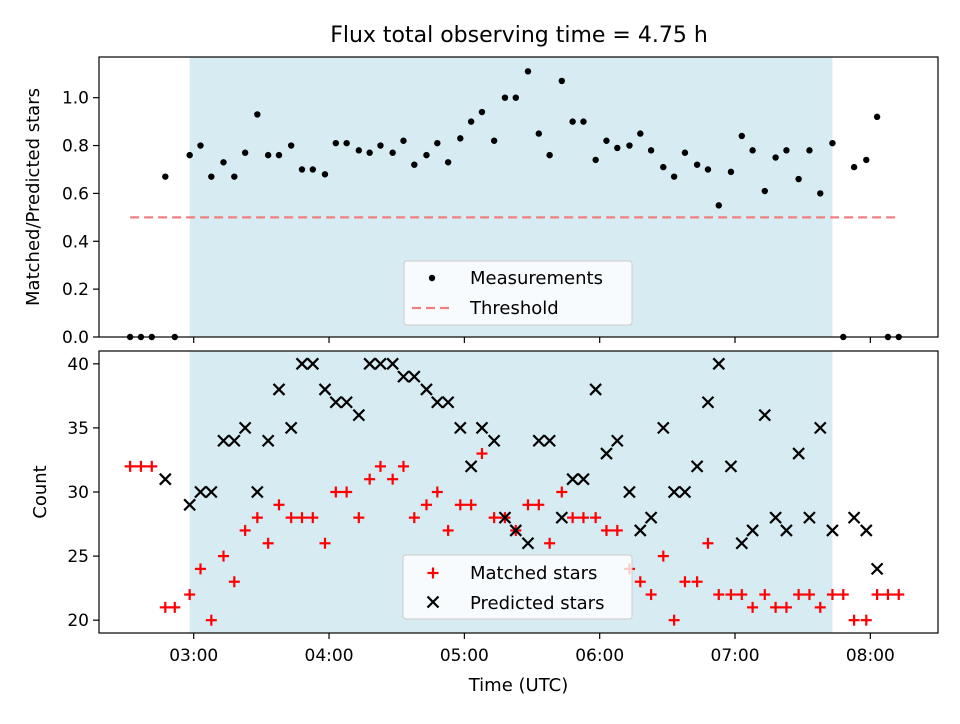 The width and height of the screenshot is (960, 724). I want to click on figure-title: Flux total observing time = 4.75 h, so click(519, 35).